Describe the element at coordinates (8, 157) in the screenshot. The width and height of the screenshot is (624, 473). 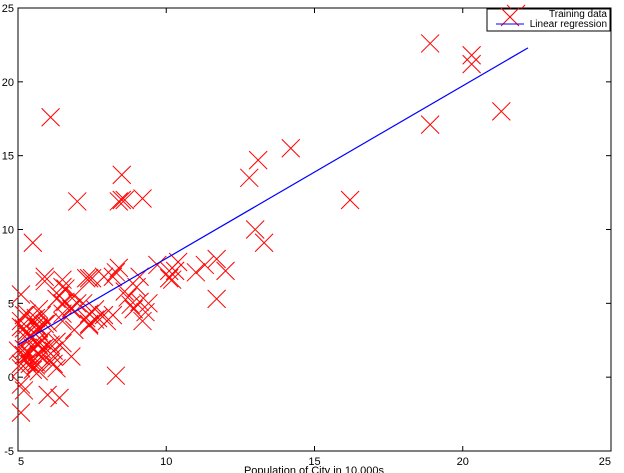
I see `y-tick-label: 15` at that location.